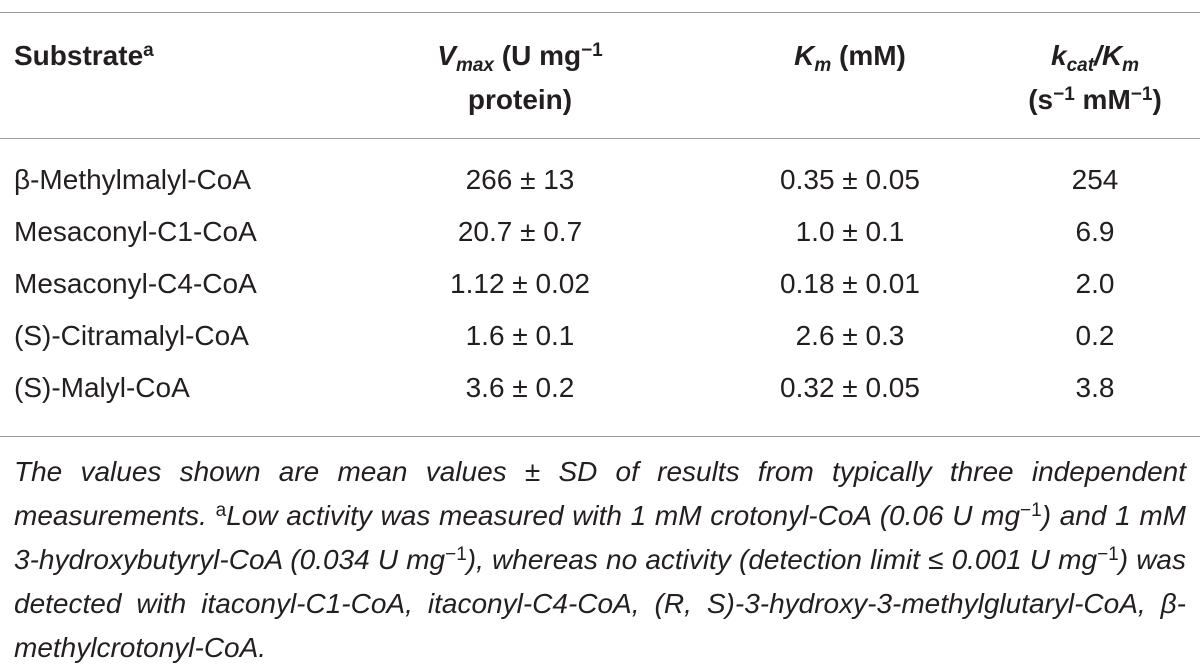 The image size is (1200, 670). What do you see at coordinates (520, 335) in the screenshot?
I see `cell-vmax: 1.6 ± 0.1` at bounding box center [520, 335].